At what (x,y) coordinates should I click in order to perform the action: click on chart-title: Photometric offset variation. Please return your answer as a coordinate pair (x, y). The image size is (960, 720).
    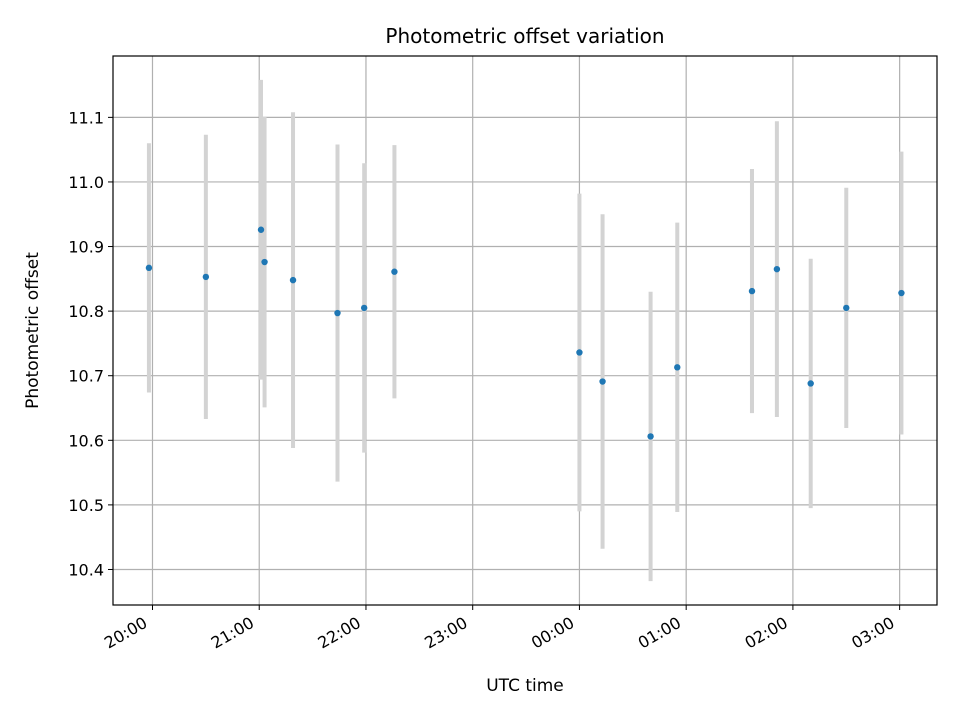
    Looking at the image, I should click on (524, 36).